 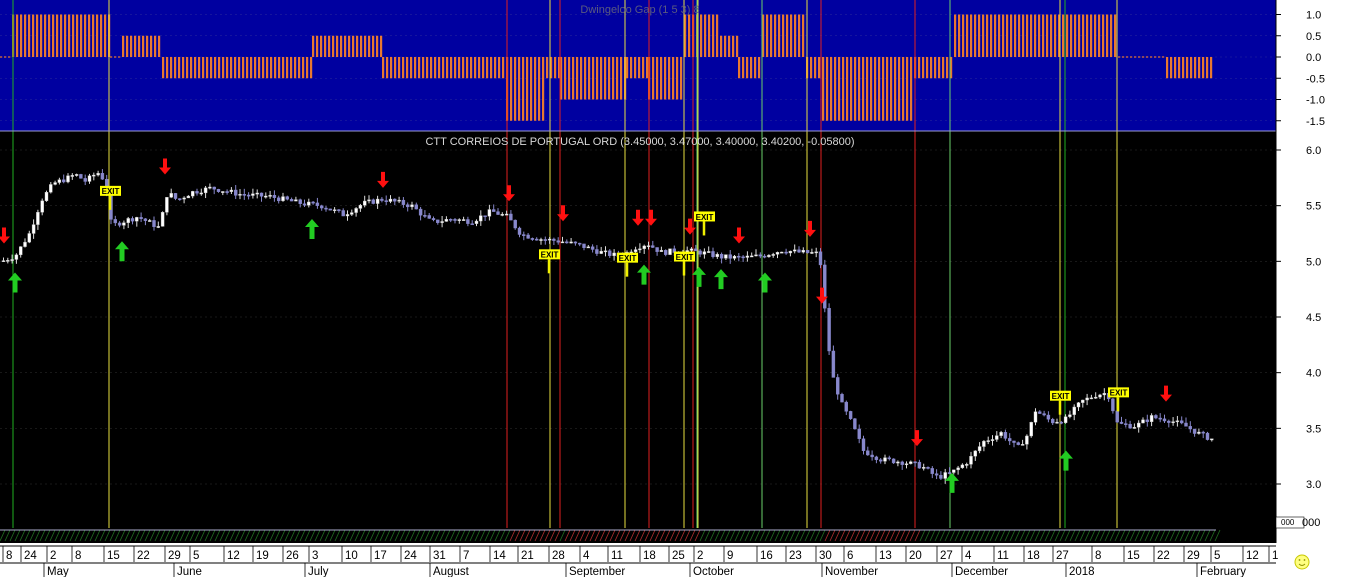 What do you see at coordinates (1163, 556) in the screenshot?
I see `x-axis-day-label: 22` at bounding box center [1163, 556].